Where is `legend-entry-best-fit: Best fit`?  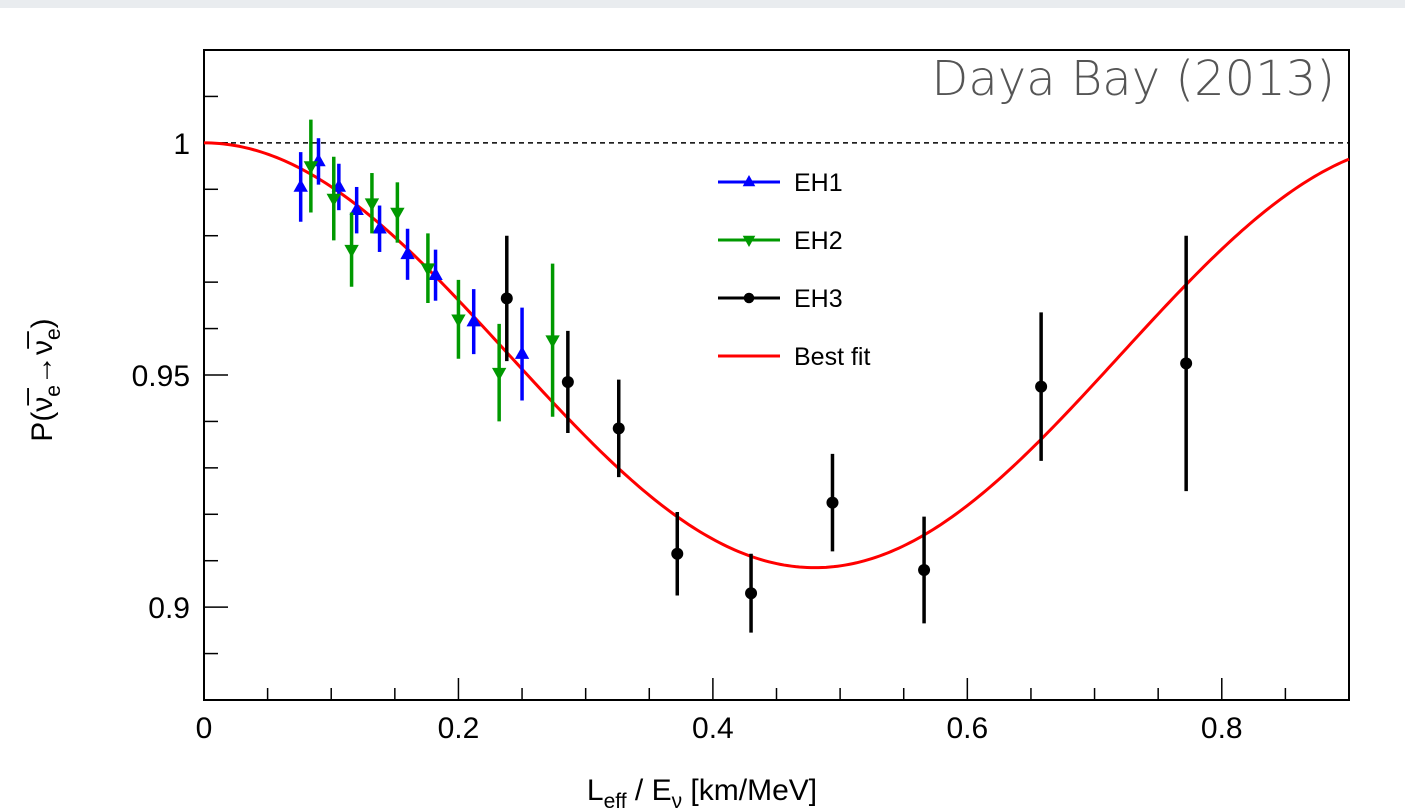
legend-entry-best-fit: Best fit is located at coordinates (794, 357).